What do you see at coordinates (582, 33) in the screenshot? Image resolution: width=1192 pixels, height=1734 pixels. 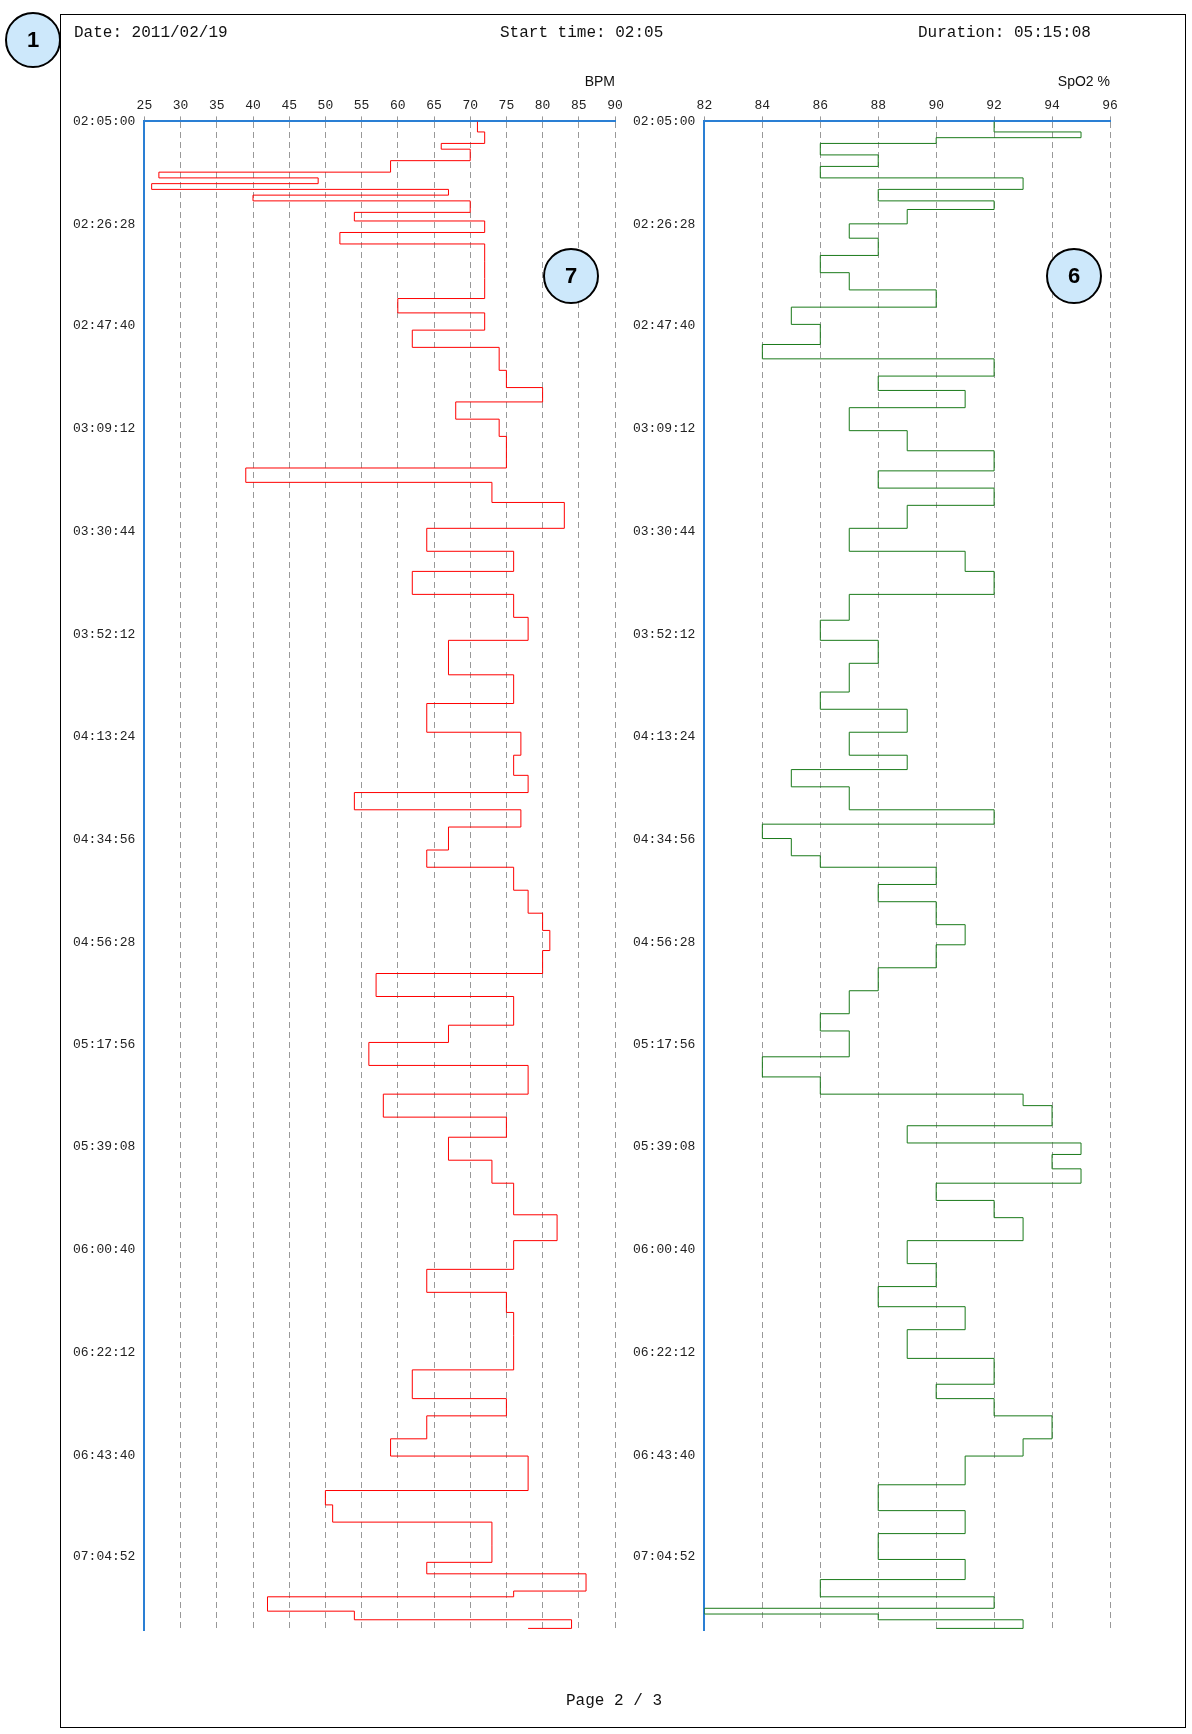 I see `text: Start time: 02:05` at bounding box center [582, 33].